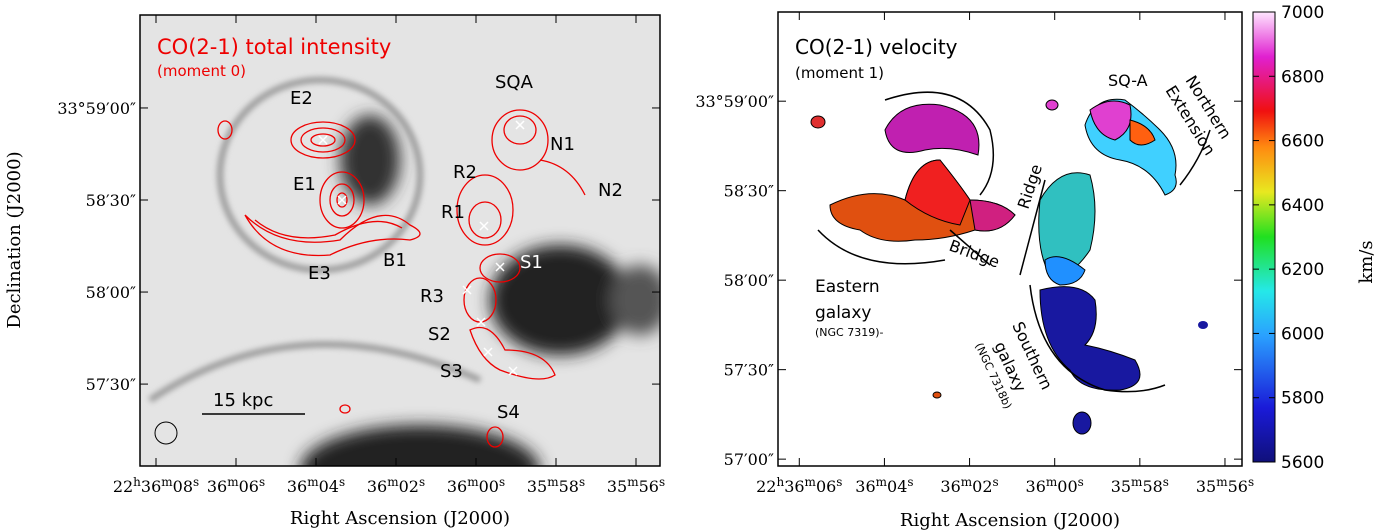 The width and height of the screenshot is (1395, 531). Describe the element at coordinates (439, 334) in the screenshot. I see `annotation: S2` at that location.